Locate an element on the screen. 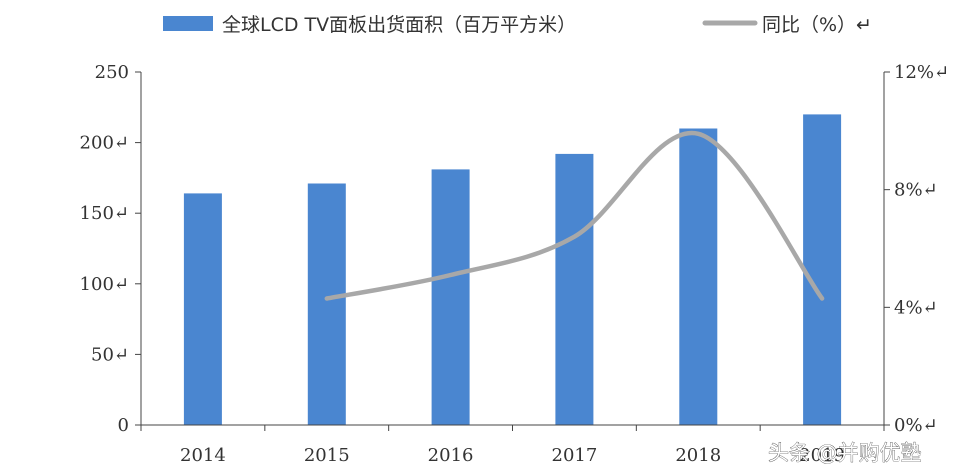 This screenshot has height=474, width=972. legend-swatch-bar-series is located at coordinates (188, 23).